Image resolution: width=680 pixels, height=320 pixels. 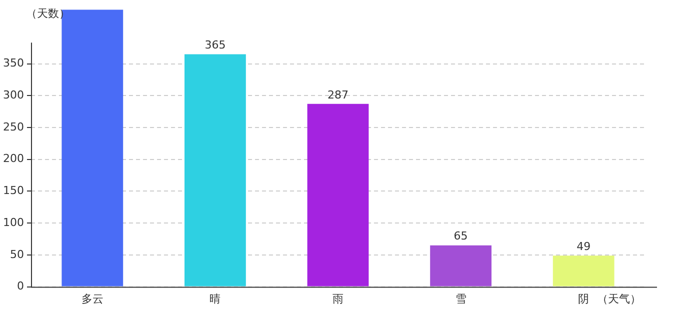 I want to click on data-label: 287, so click(x=338, y=95).